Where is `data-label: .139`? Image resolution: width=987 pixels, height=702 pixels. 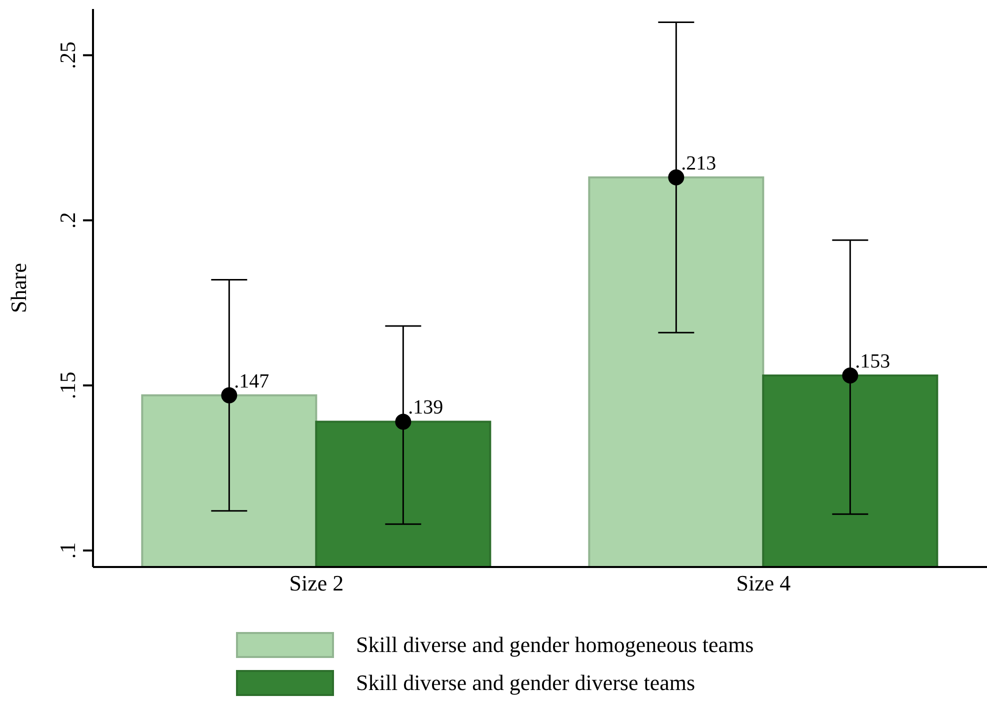
data-label: .139 is located at coordinates (426, 407).